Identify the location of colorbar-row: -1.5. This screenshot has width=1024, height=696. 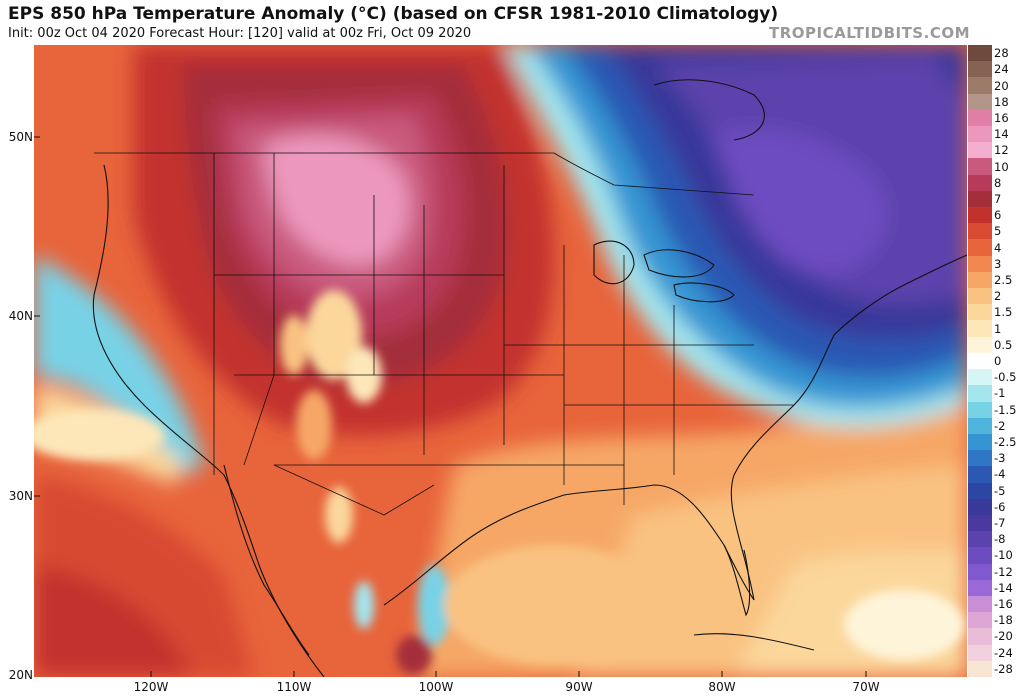
(995, 409).